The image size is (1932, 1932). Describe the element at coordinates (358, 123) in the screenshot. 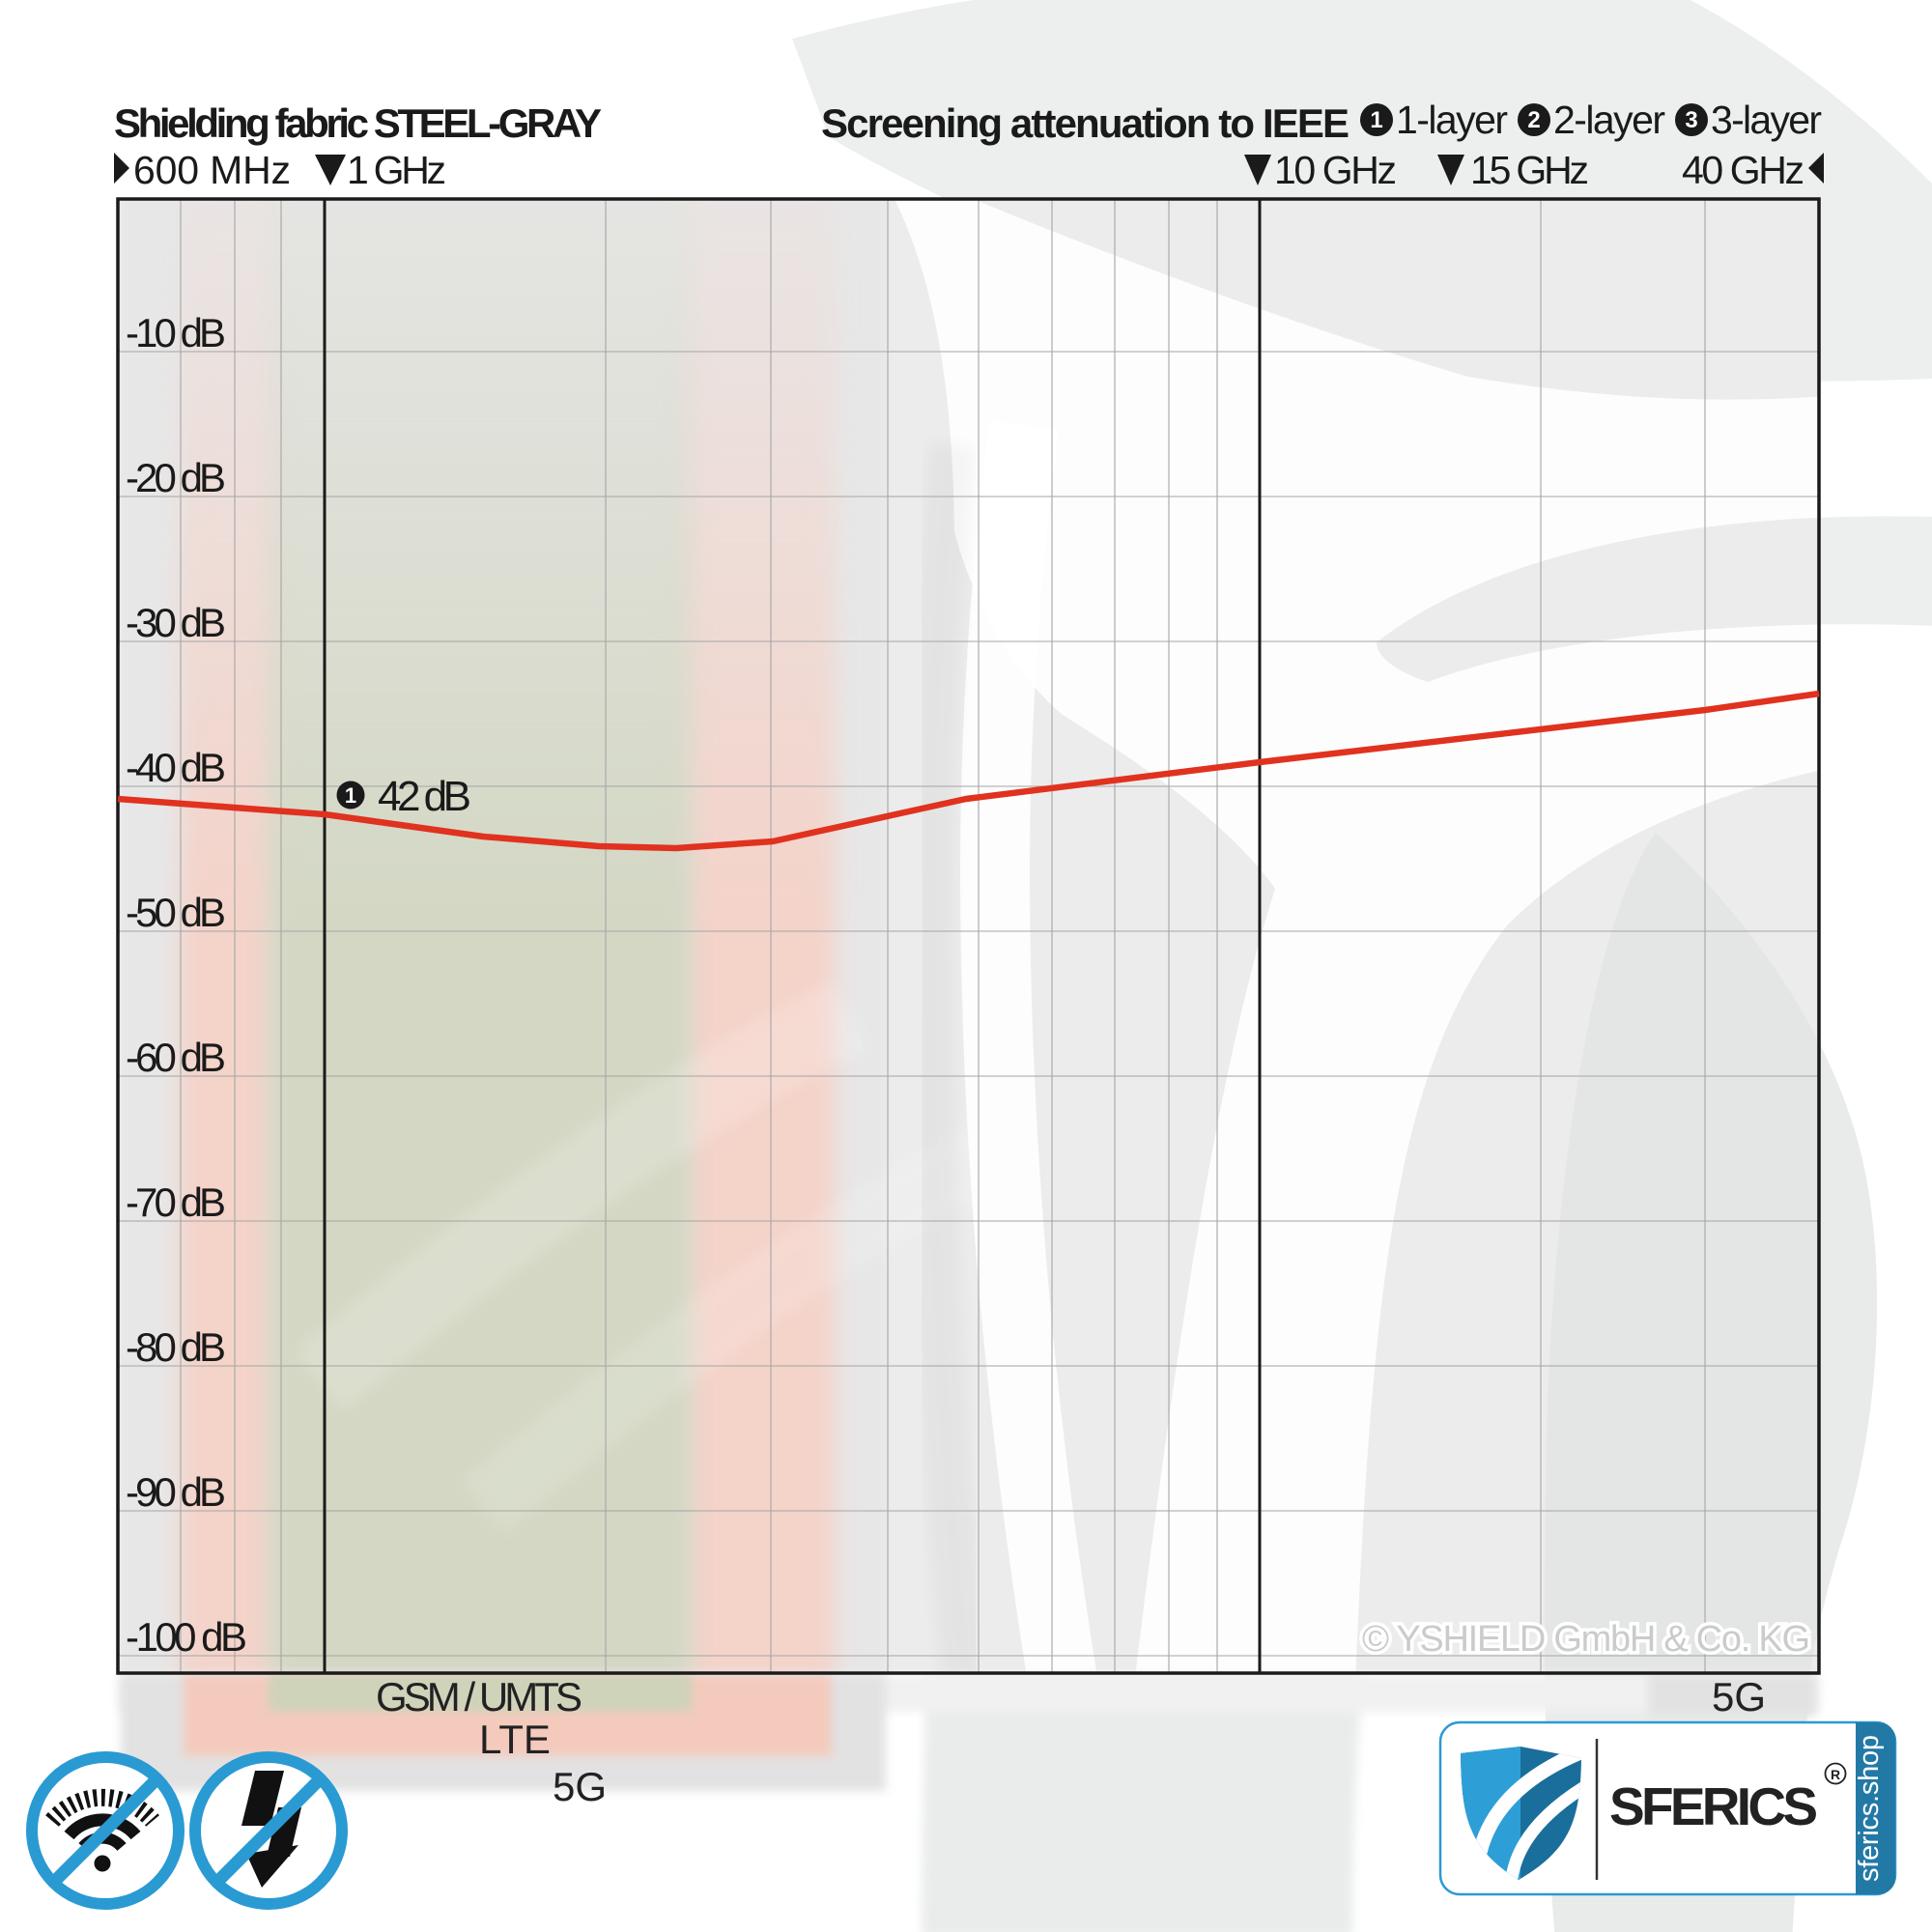

I see `svg-text: Shielding fabric STEEL-GRAY` at that location.